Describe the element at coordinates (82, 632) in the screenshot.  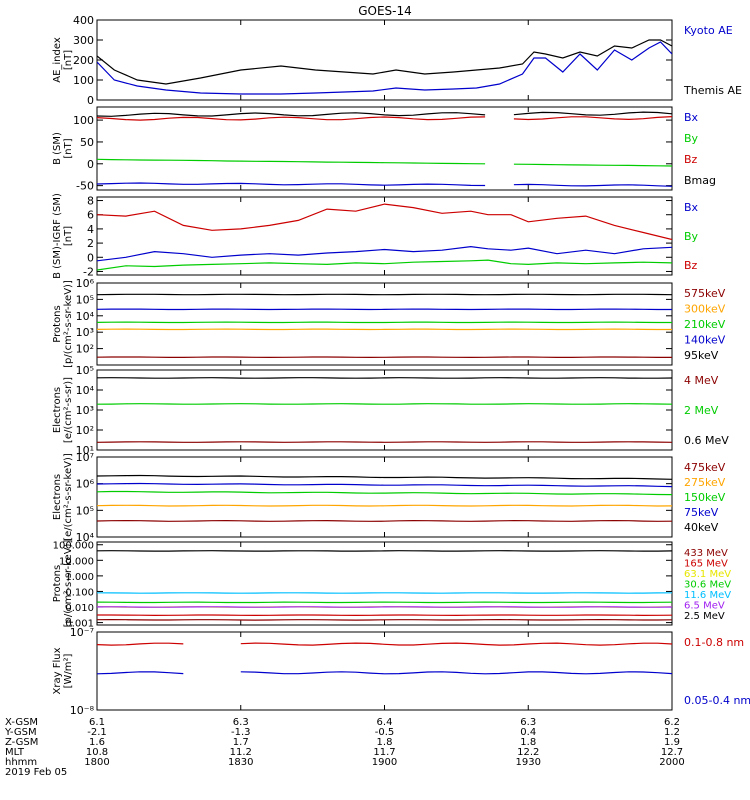
I see `y-tick-label: 10⁻⁷` at that location.